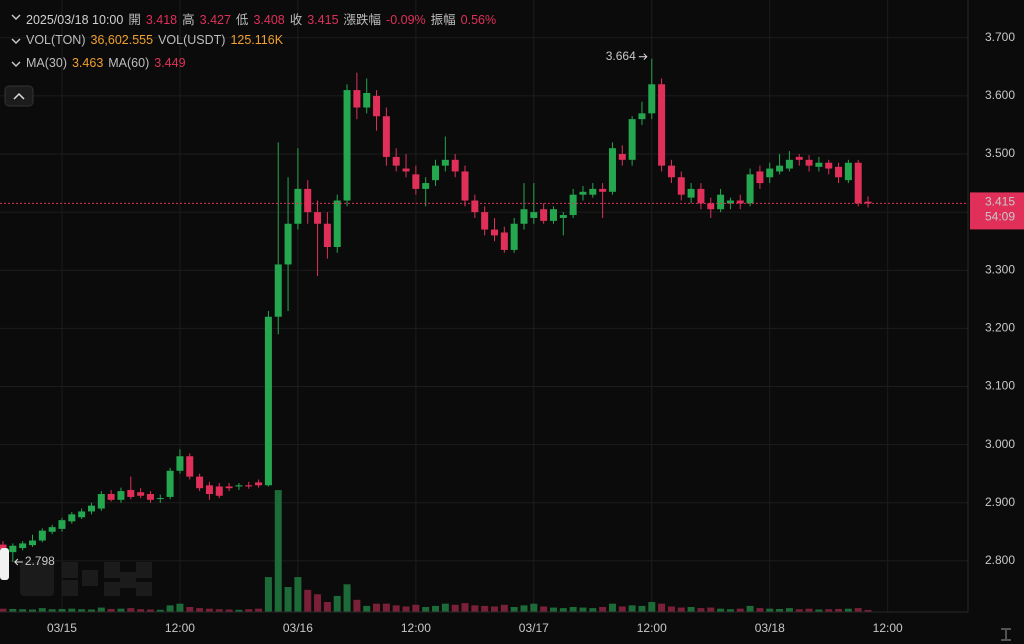 The width and height of the screenshot is (1024, 644). Describe the element at coordinates (296, 20) in the screenshot. I see `header-field-label: 收` at that location.